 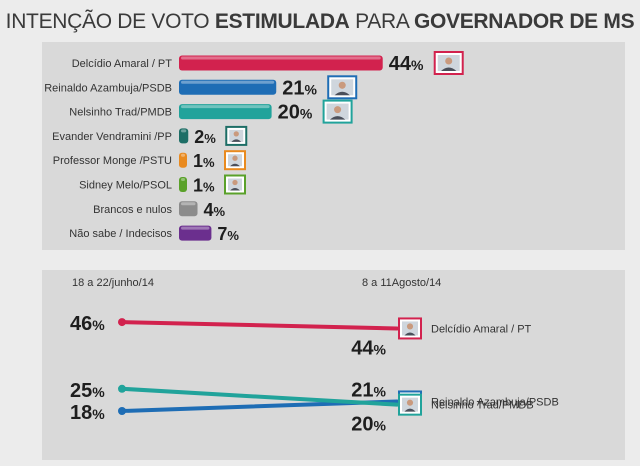 I want to click on bar-label: Delcídio Amaral / PT, so click(x=122, y=64).